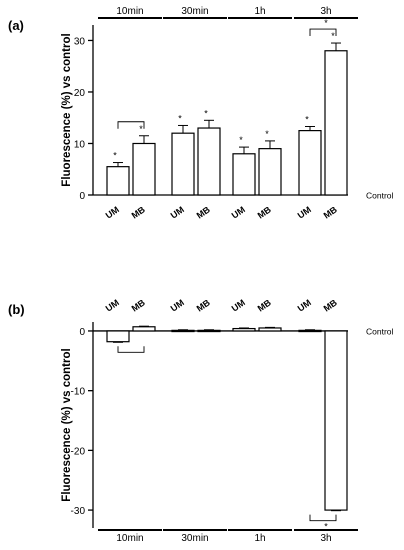 The width and height of the screenshot is (404, 550). What do you see at coordinates (78, 511) in the screenshot?
I see `y-tick-label: -30` at bounding box center [78, 511].